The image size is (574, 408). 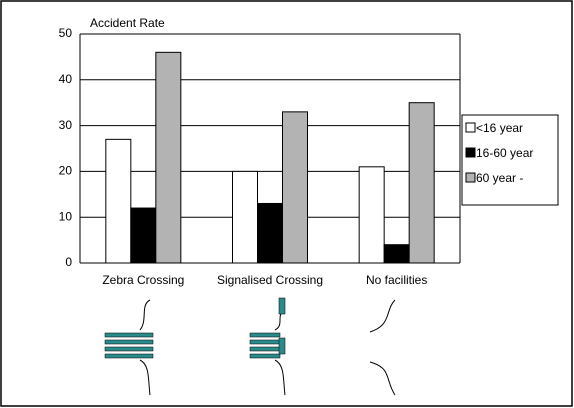 What do you see at coordinates (504, 153) in the screenshot?
I see `legend-label: 16-60 year` at bounding box center [504, 153].